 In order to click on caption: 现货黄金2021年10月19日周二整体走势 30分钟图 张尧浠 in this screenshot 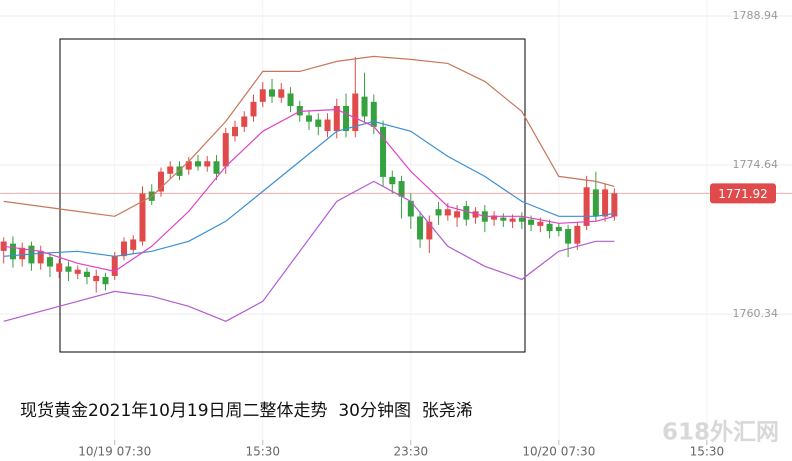, I will do `click(246, 411)`.